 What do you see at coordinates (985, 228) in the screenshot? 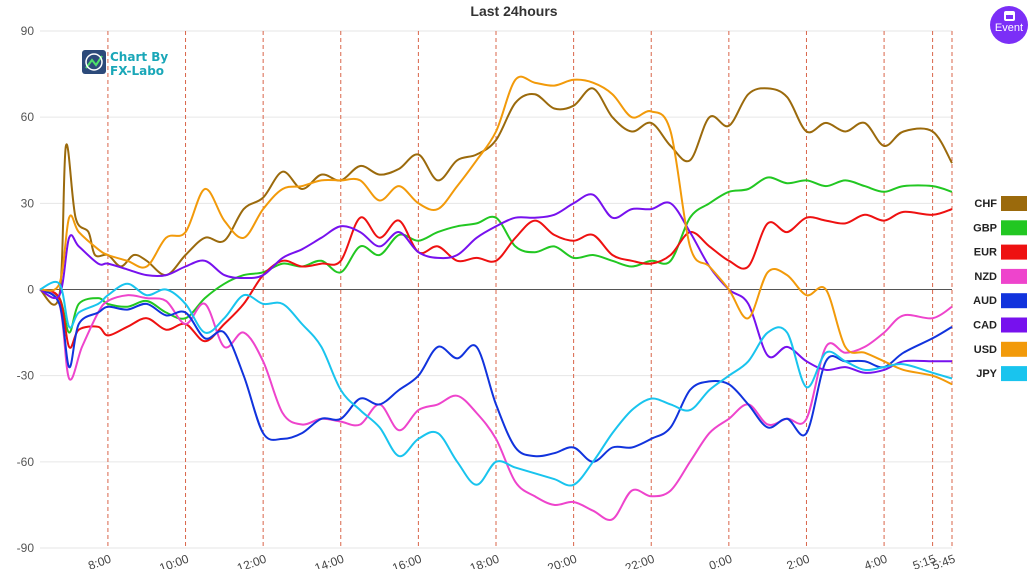
I see `legend-label-gbp: GBP` at bounding box center [985, 228].